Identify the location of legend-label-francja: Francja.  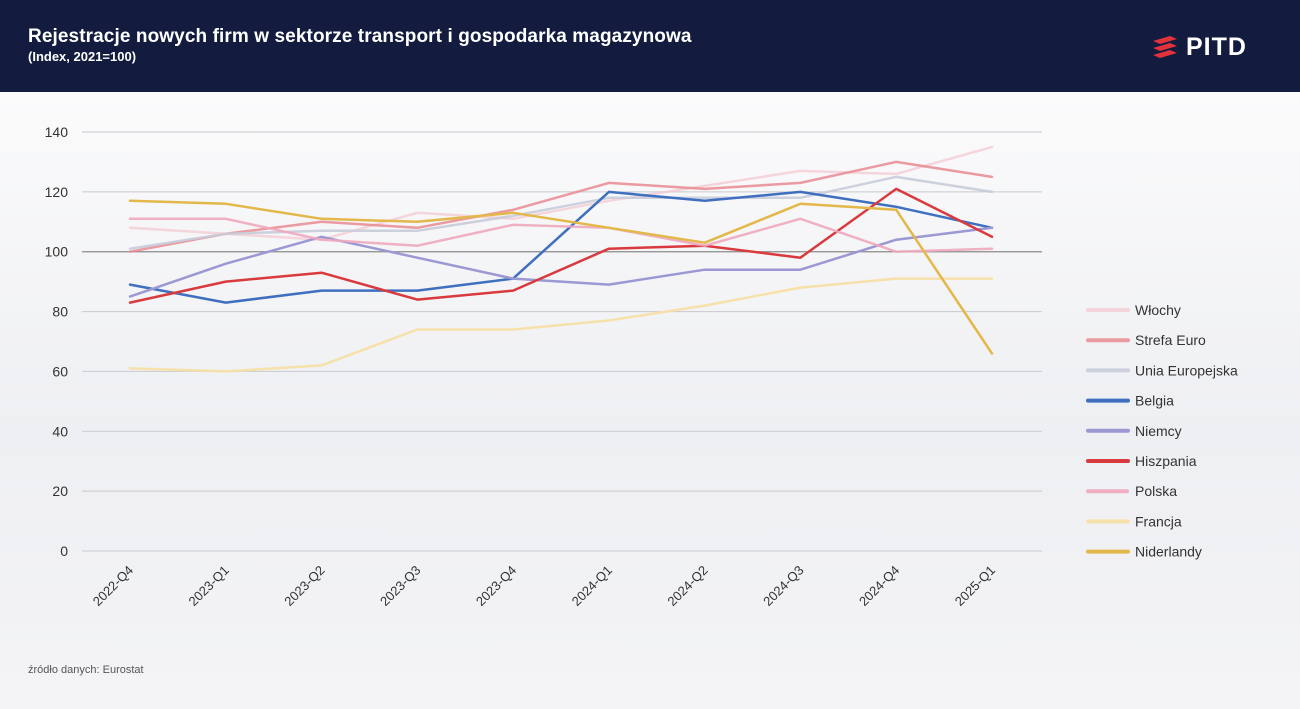
(1158, 521).